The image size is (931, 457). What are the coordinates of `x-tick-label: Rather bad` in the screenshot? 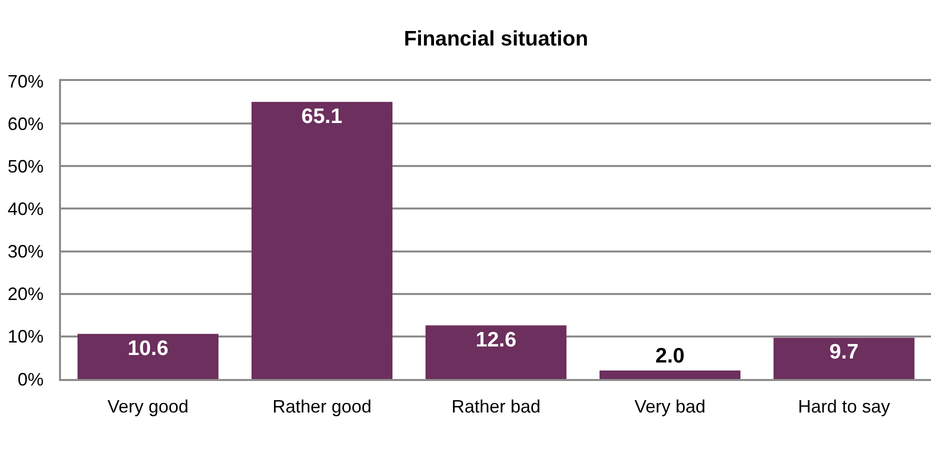 It's located at (496, 406).